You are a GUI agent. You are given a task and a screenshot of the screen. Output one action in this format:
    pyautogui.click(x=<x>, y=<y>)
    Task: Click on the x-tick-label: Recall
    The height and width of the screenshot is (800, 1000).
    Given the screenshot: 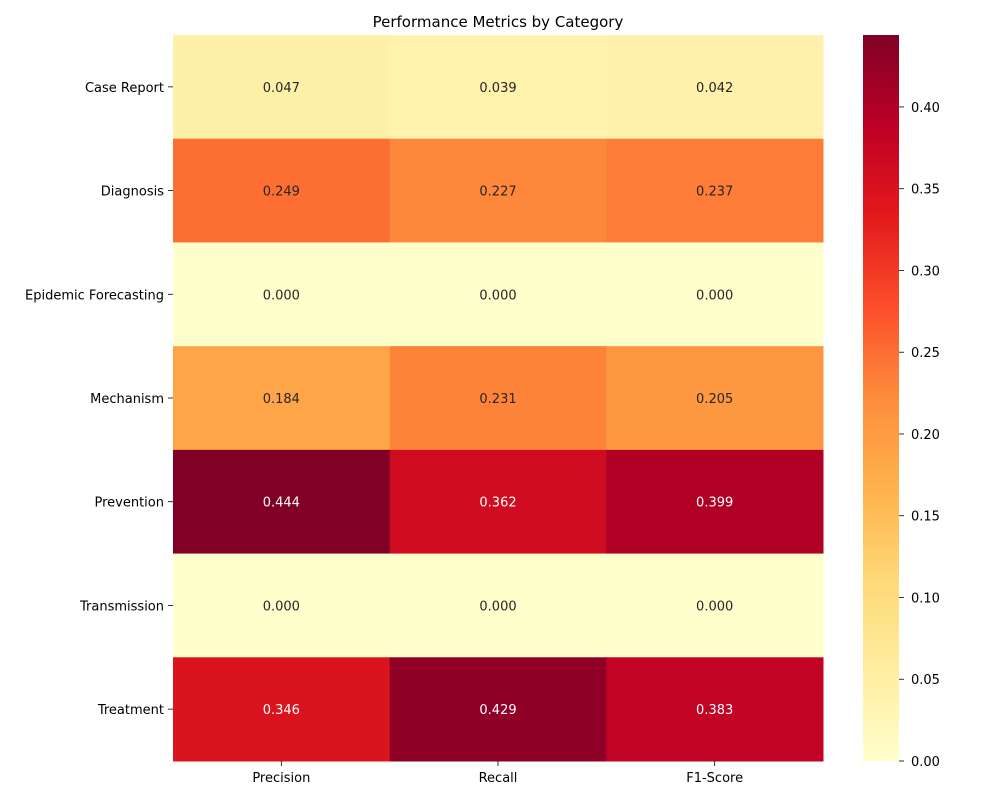 What is the action you would take?
    pyautogui.click(x=498, y=778)
    